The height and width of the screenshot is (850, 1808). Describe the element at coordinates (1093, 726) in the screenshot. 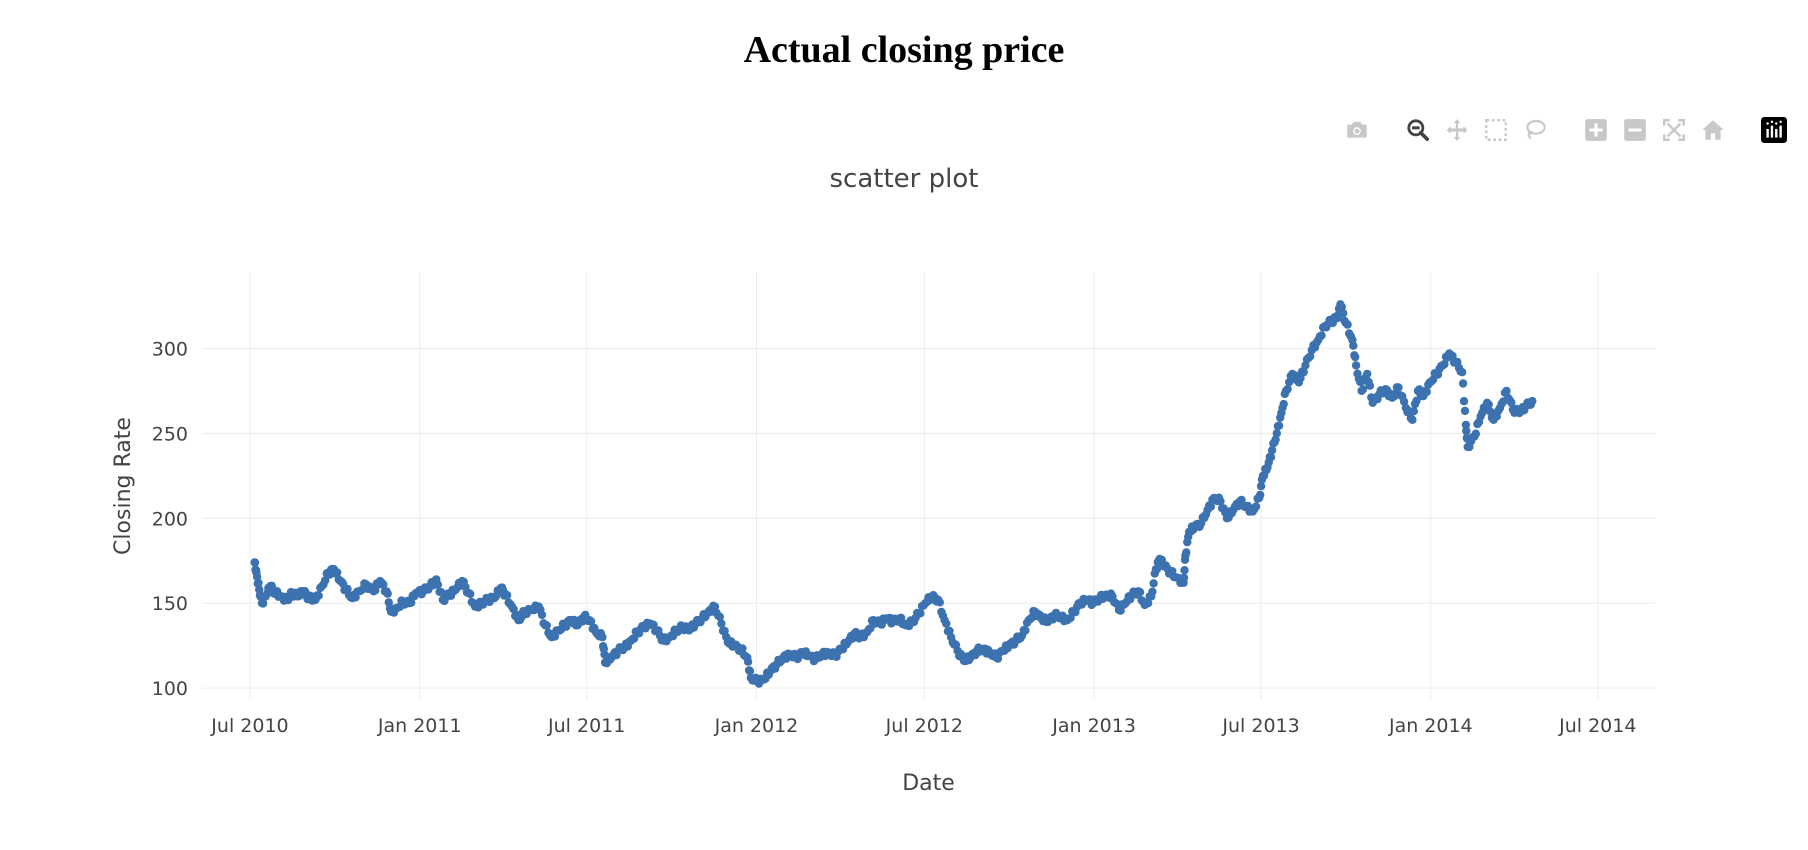

I see `x-tick-label: Jan 2013` at that location.